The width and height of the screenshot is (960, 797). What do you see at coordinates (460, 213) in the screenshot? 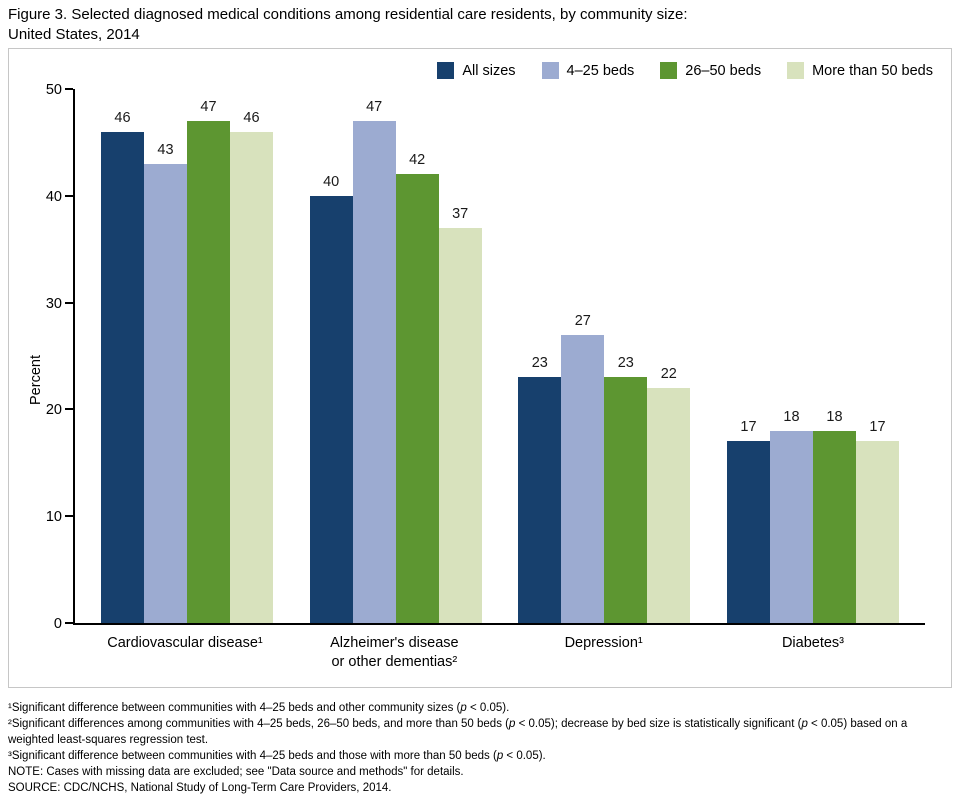
I see `bar-value-label: 37` at bounding box center [460, 213].